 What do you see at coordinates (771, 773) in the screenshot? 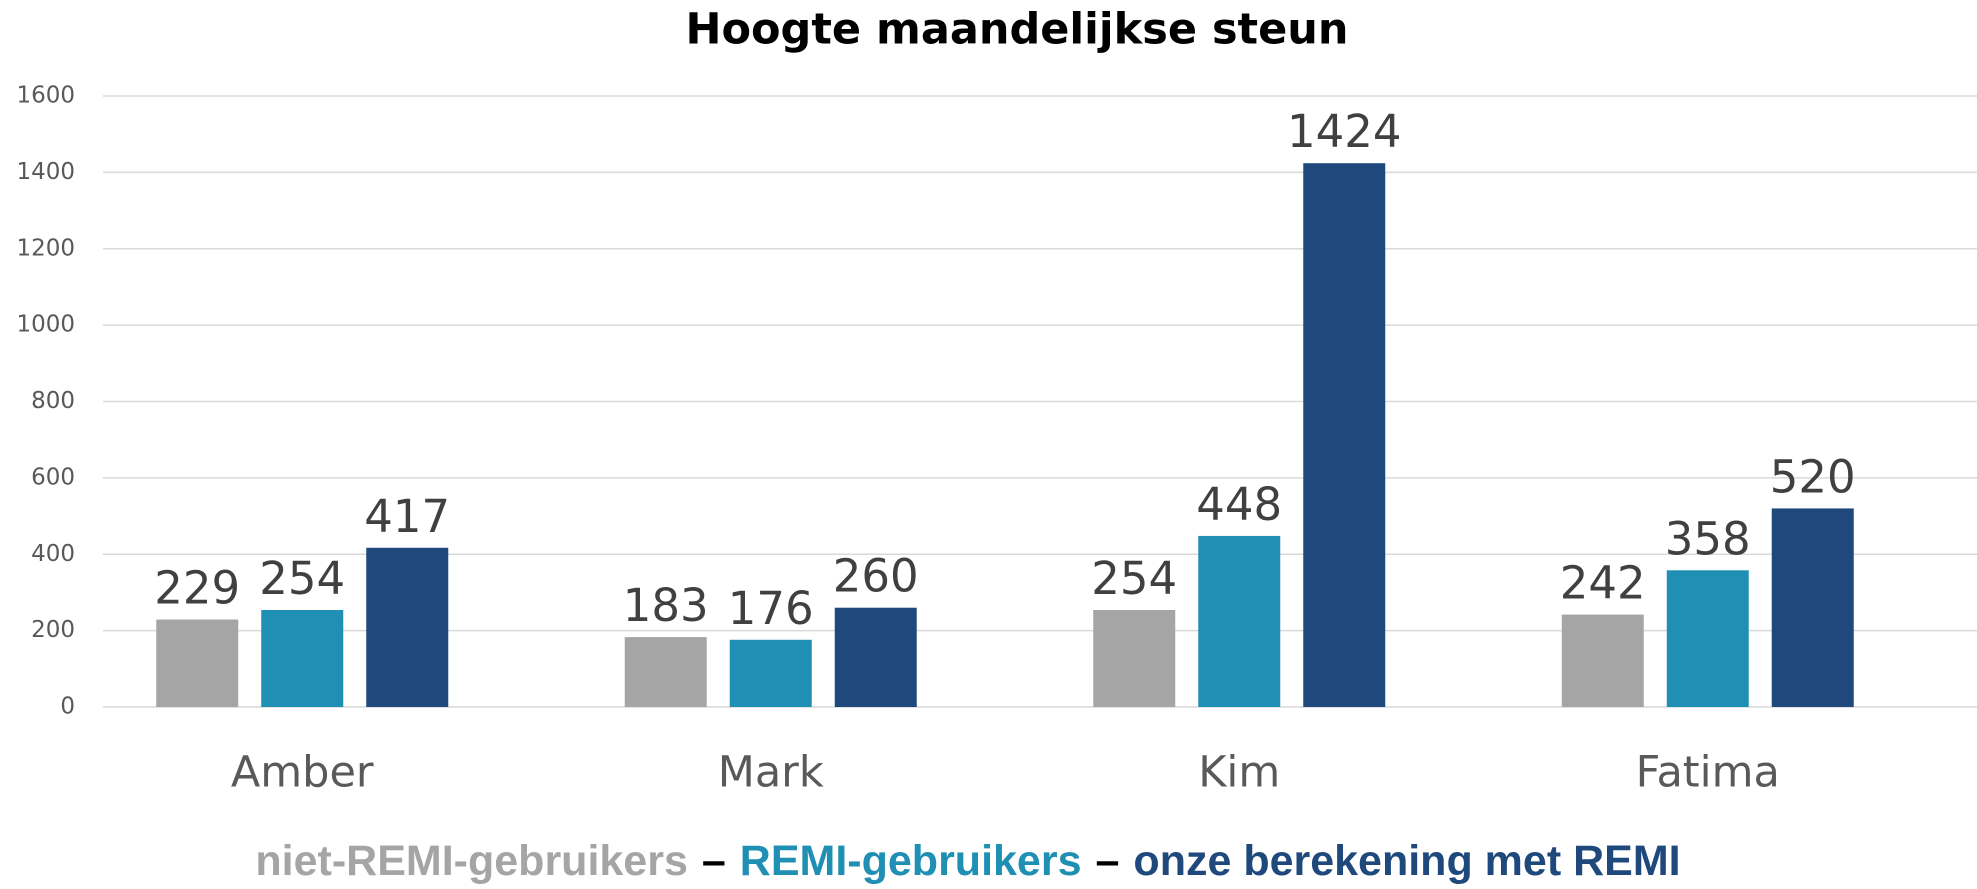
I see `x-tick-label: Mark` at bounding box center [771, 773].